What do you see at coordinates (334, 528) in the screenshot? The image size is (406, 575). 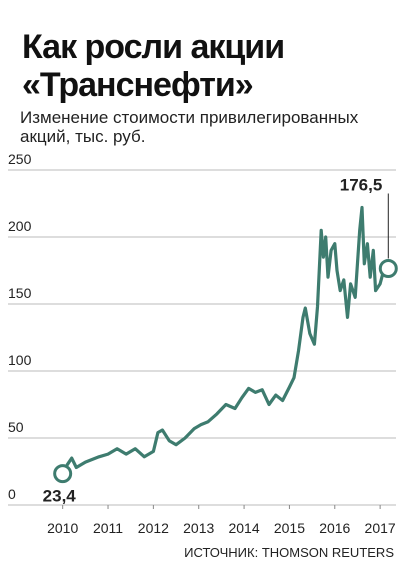 I see `x-tick-label: 2016` at bounding box center [334, 528].